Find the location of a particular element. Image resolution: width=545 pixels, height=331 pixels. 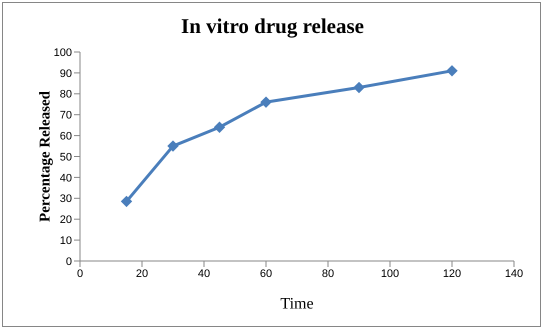

x-tick-label: 0 is located at coordinates (80, 274).